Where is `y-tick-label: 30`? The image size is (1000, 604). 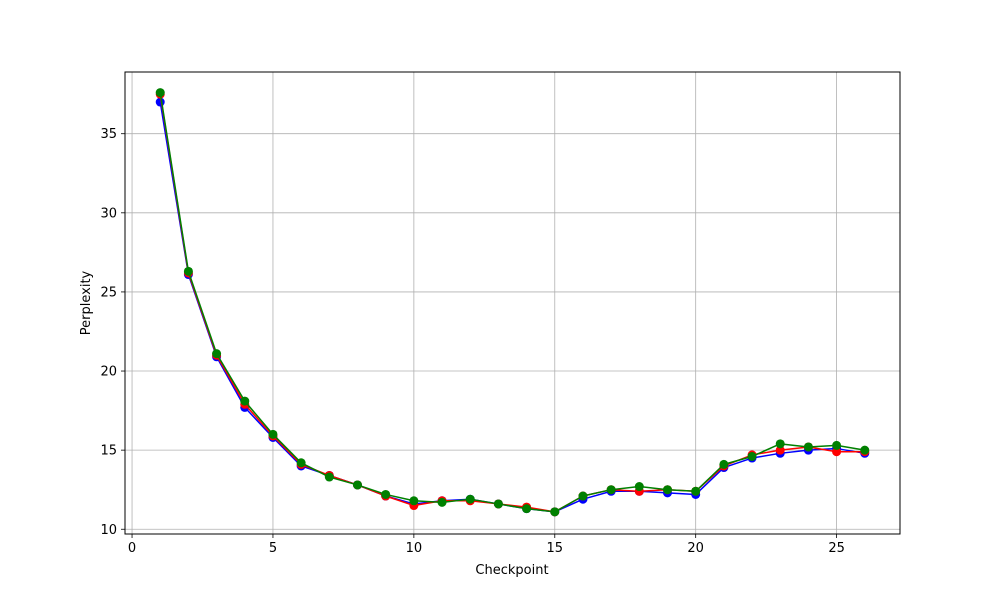
y-tick-label: 30 is located at coordinates (108, 213).